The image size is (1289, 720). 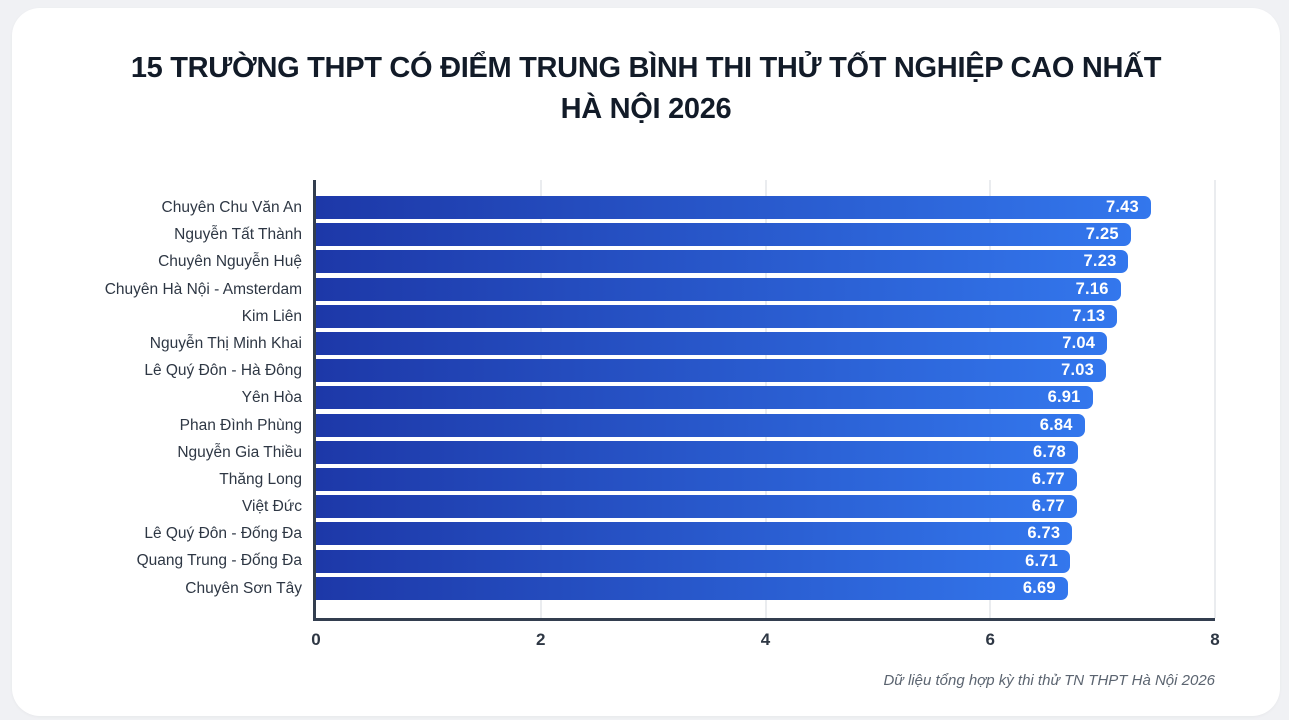 I want to click on bar-value-label: 7.16, so click(x=1092, y=288).